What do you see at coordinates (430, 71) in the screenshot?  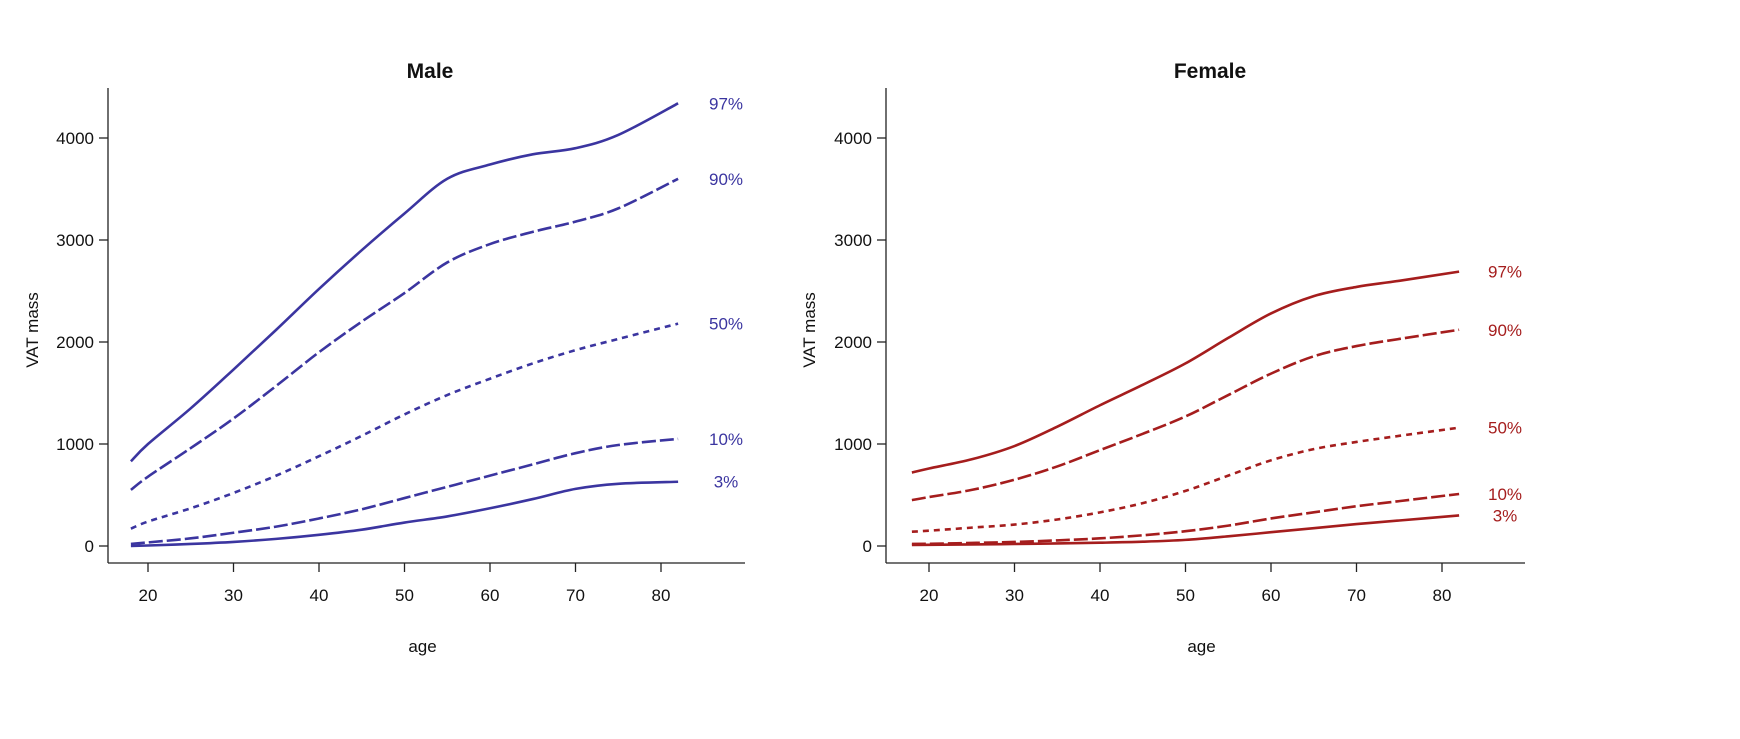 I see `chart-title: Male` at bounding box center [430, 71].